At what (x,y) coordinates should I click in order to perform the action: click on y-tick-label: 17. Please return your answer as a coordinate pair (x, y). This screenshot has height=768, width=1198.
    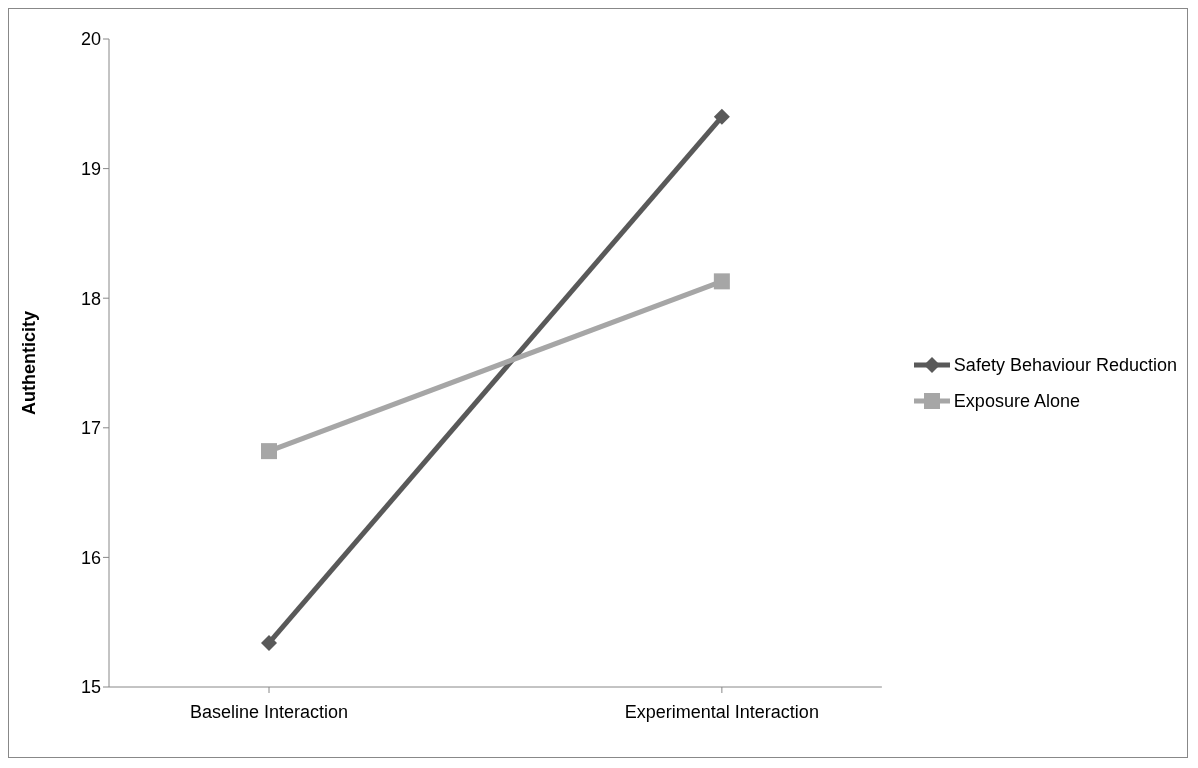
    Looking at the image, I should click on (90, 428).